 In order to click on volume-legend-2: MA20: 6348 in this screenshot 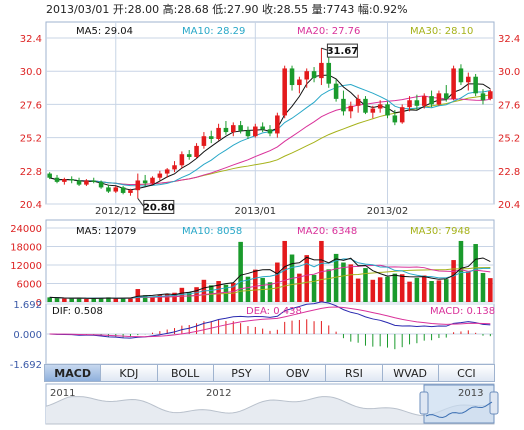, I will do `click(327, 231)`.